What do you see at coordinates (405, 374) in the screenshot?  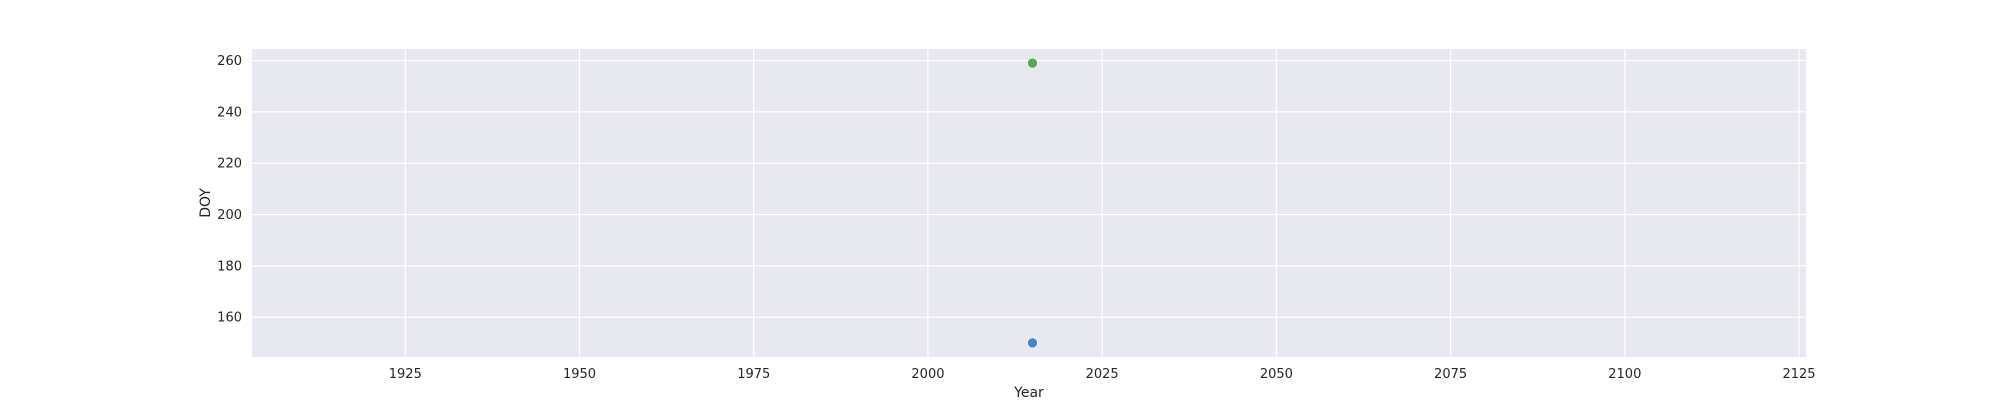 I see `x-tick-label: 1925` at bounding box center [405, 374].